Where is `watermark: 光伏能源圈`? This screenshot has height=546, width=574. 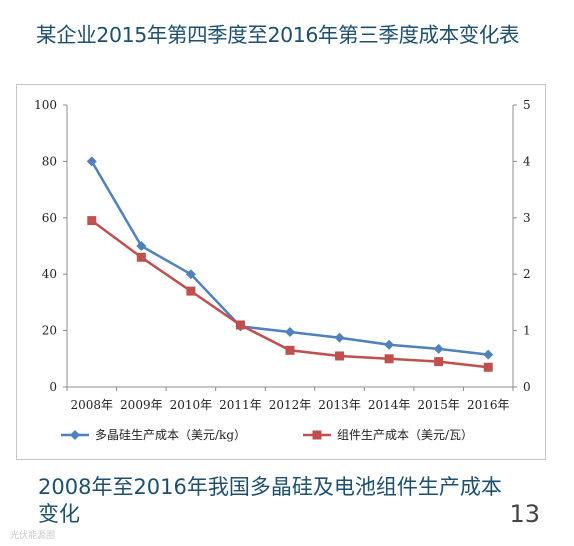
watermark: 光伏能源圈 is located at coordinates (33, 536).